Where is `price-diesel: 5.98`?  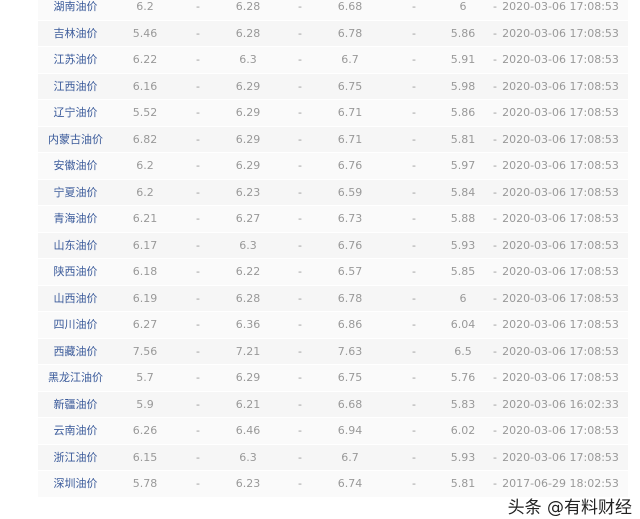 price-diesel: 5.98 is located at coordinates (463, 86).